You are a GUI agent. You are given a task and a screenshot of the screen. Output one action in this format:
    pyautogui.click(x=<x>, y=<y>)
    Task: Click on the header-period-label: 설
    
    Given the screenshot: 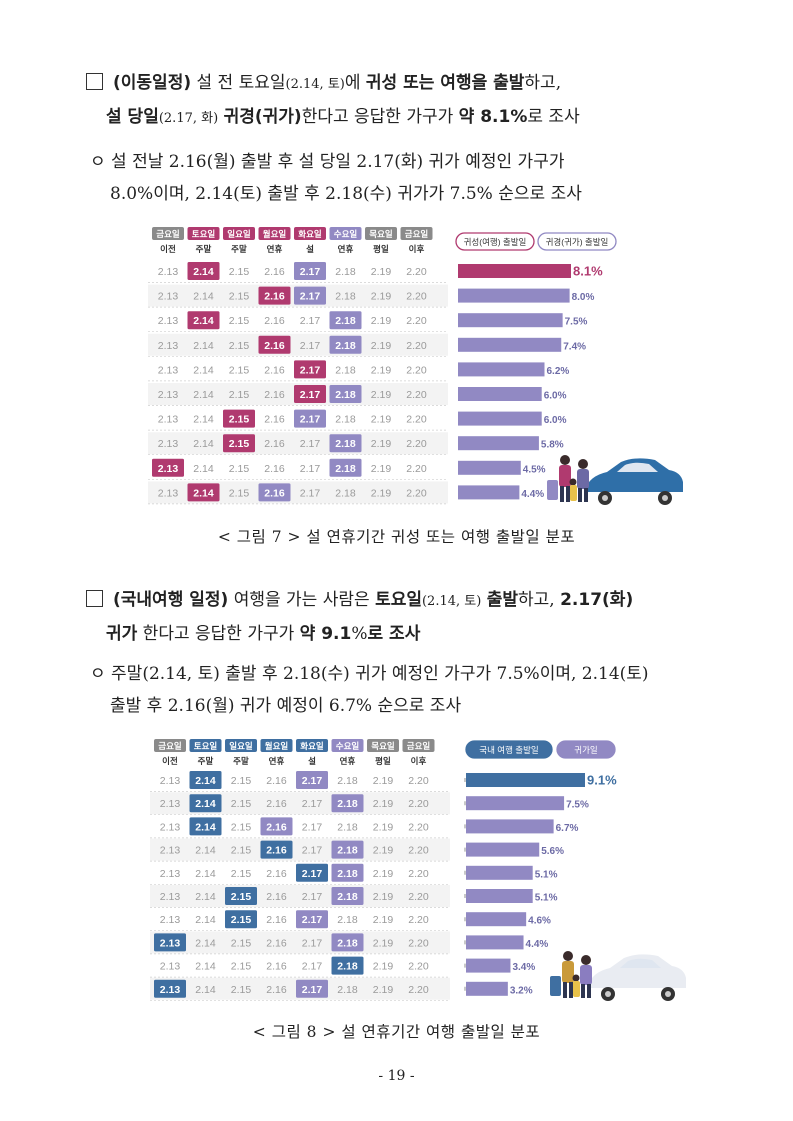 What is the action you would take?
    pyautogui.click(x=310, y=249)
    